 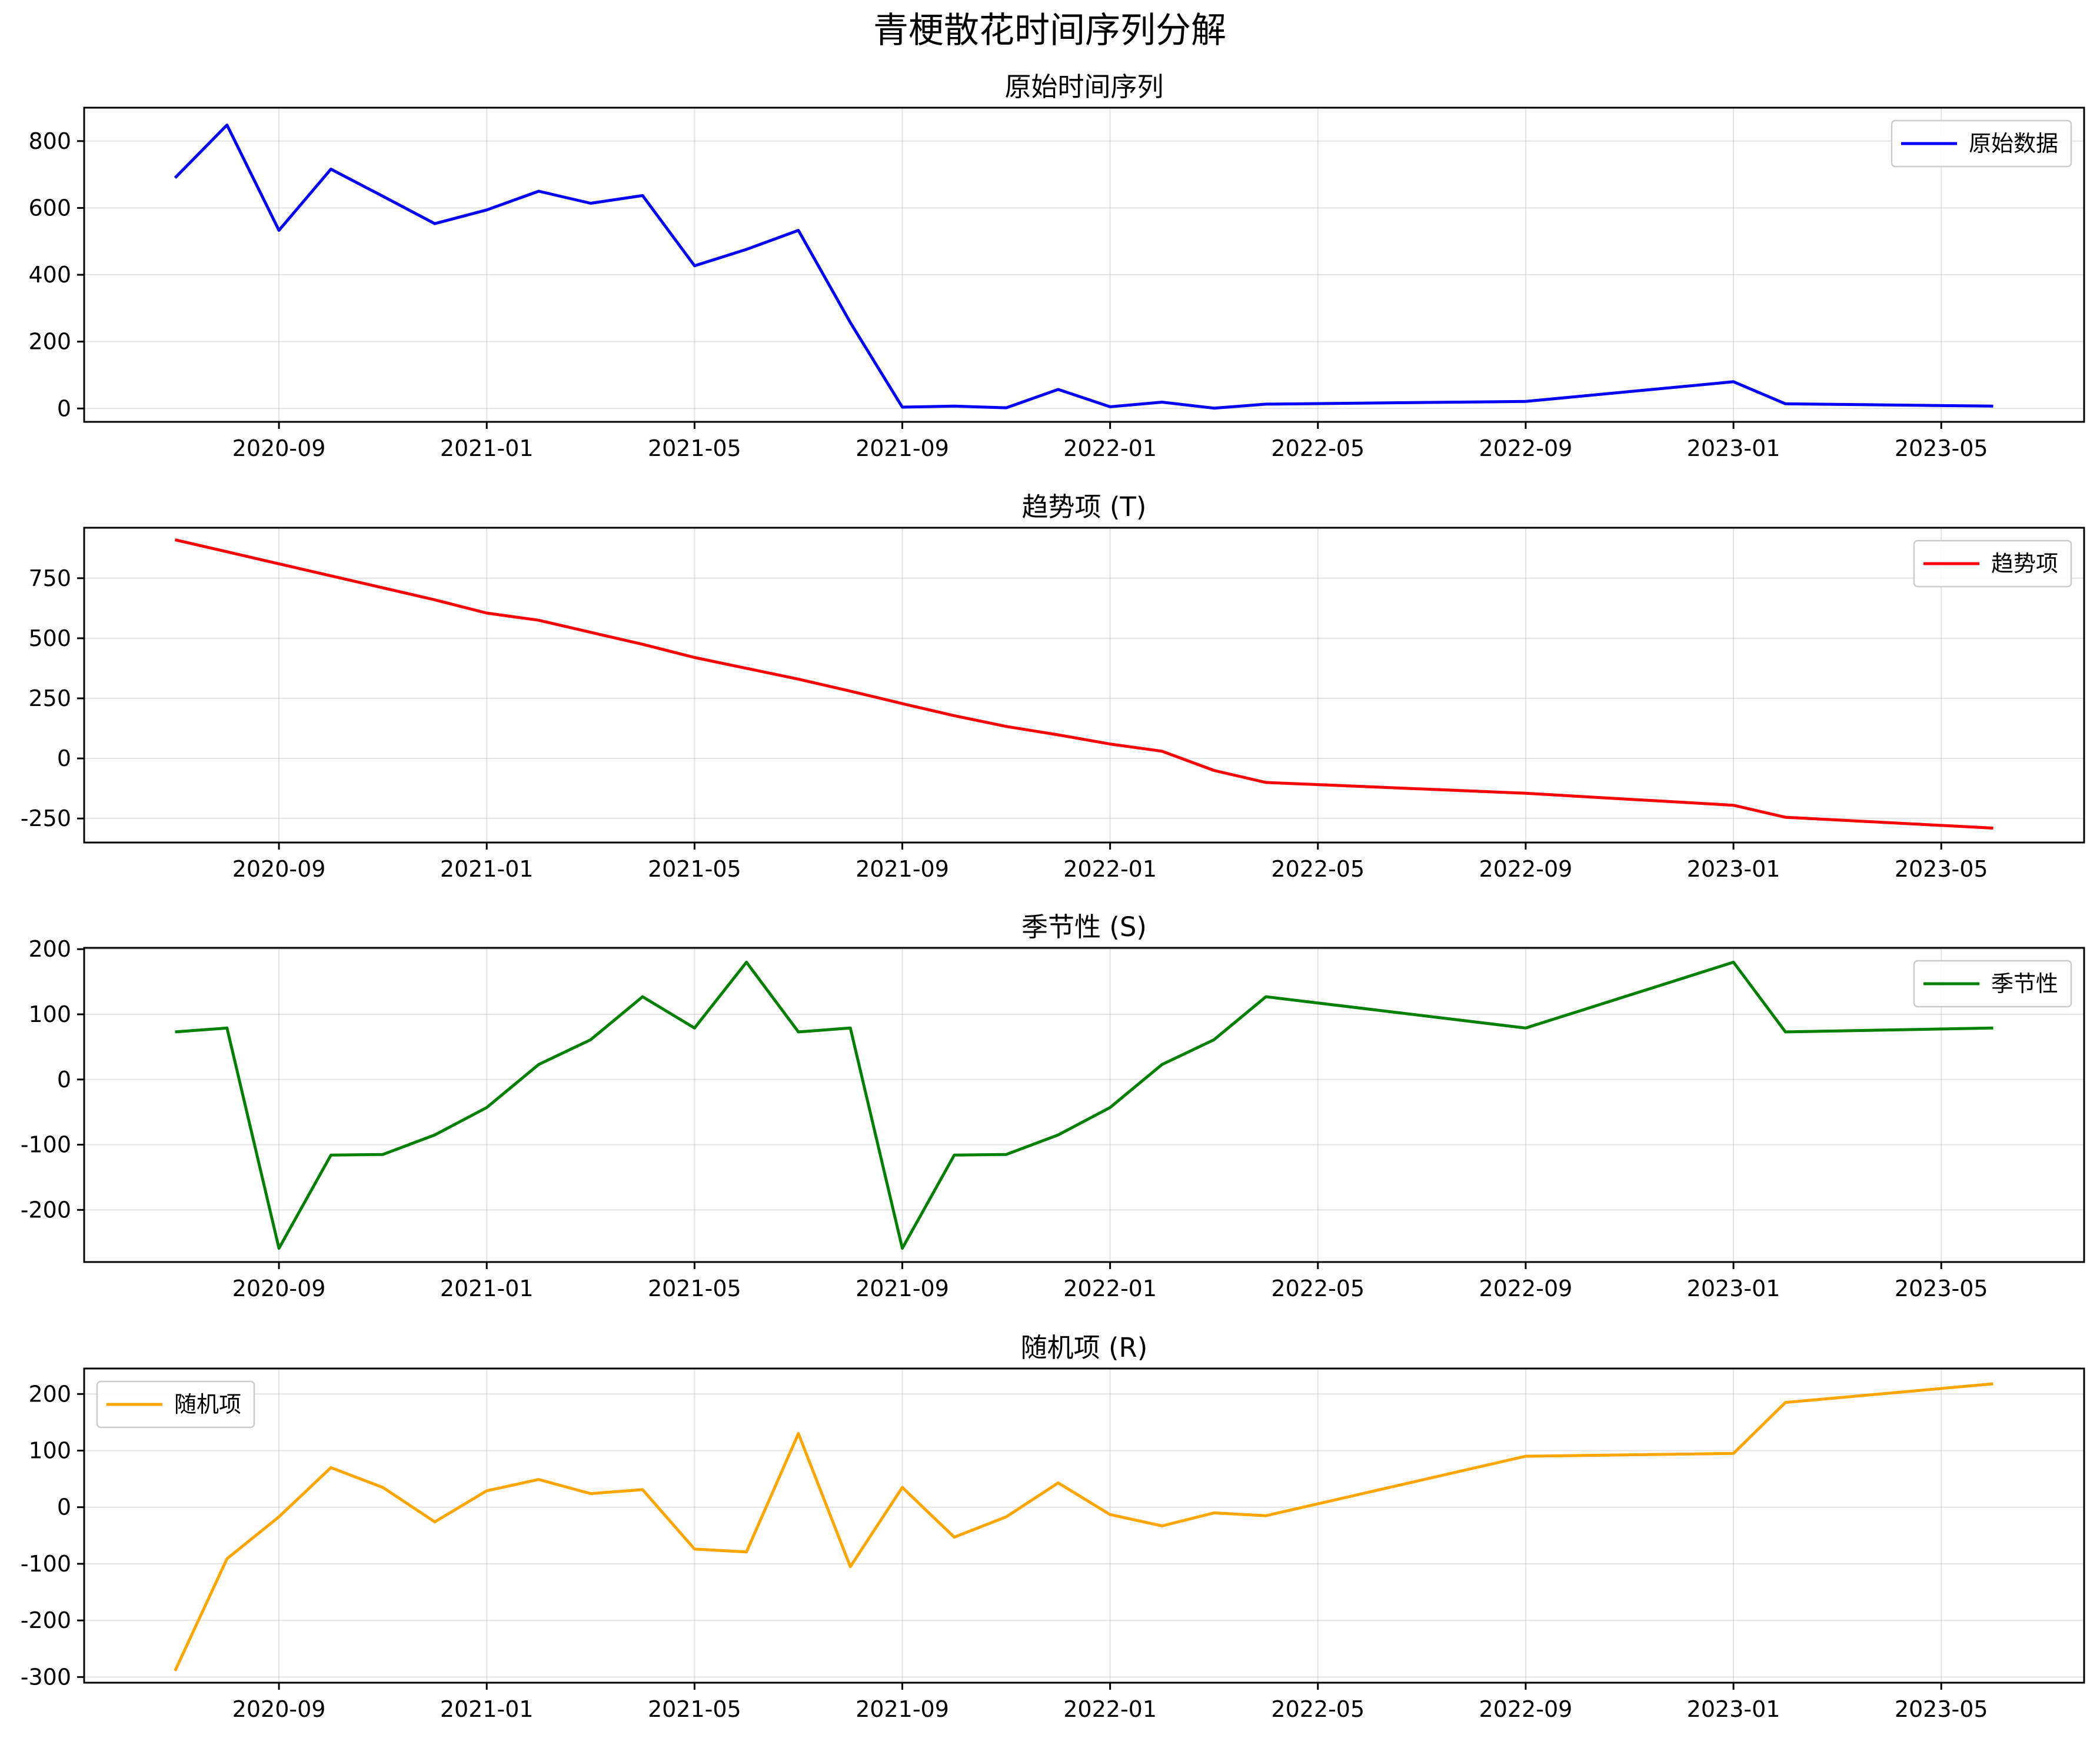 I want to click on y-tick-label: -250, so click(x=46, y=818).